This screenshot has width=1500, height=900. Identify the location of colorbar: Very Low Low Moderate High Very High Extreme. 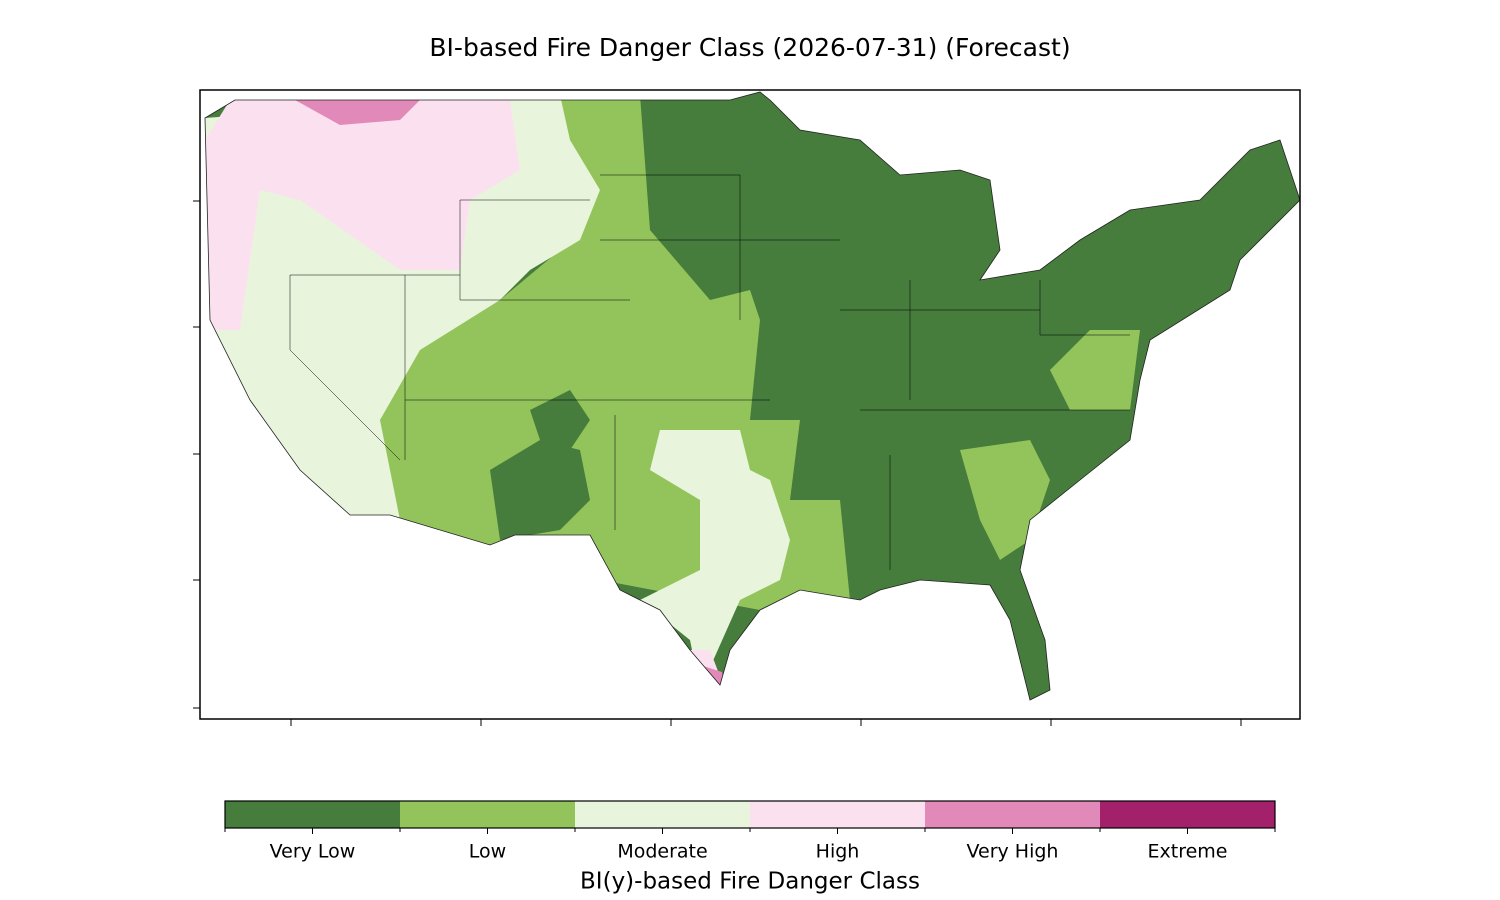
(750, 831).